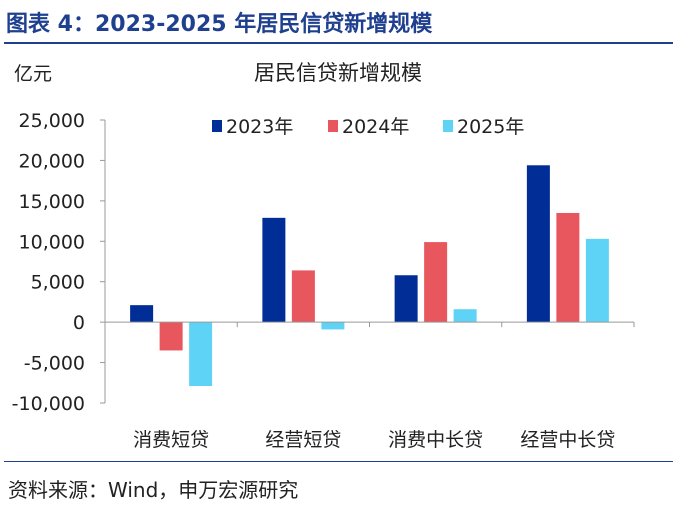 Image resolution: width=677 pixels, height=507 pixels. Describe the element at coordinates (490, 127) in the screenshot. I see `legend-label: 2025年` at that location.